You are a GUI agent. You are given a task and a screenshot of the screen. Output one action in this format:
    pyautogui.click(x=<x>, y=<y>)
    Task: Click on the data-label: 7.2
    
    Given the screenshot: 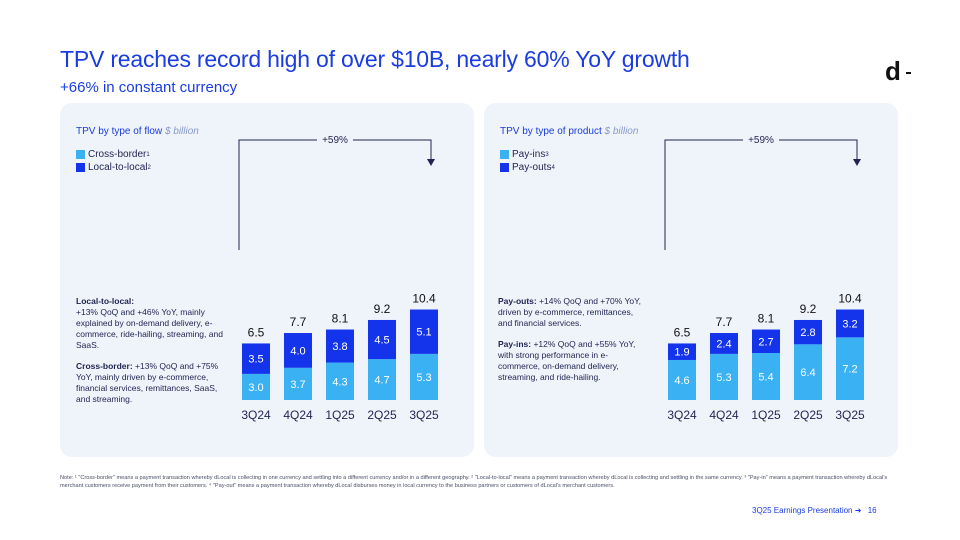 What is the action you would take?
    pyautogui.click(x=849, y=370)
    